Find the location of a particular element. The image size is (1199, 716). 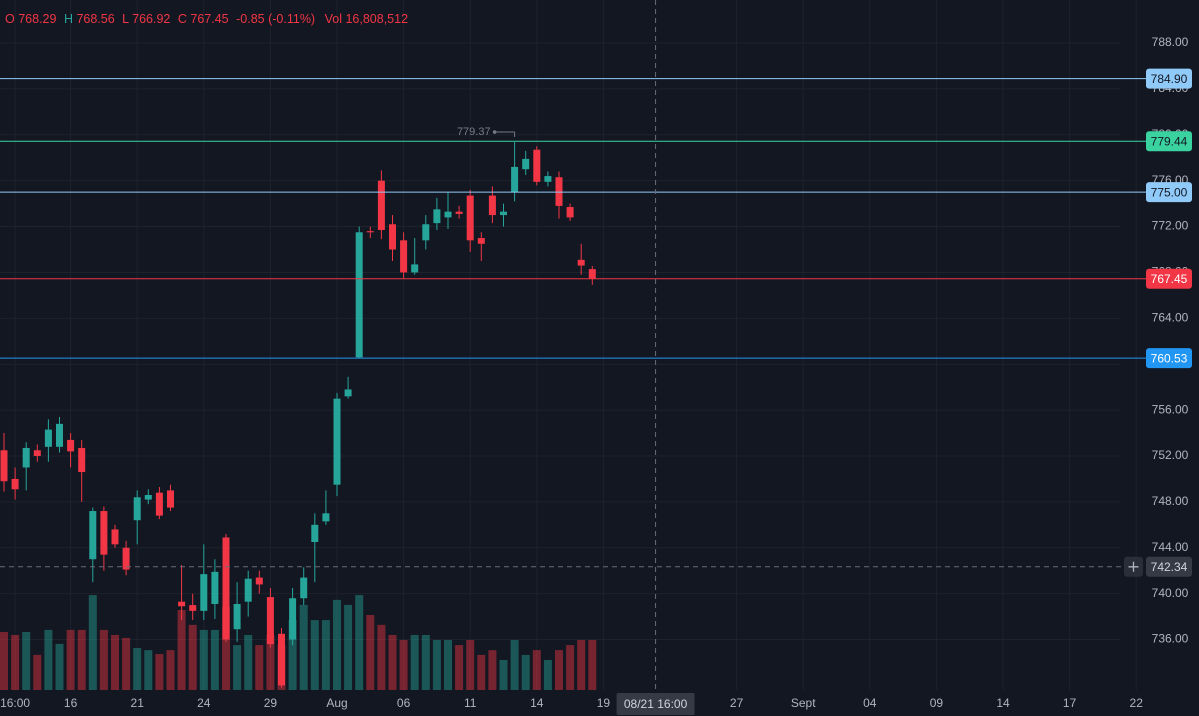

y-tick-label: 736.00 is located at coordinates (1170, 639).